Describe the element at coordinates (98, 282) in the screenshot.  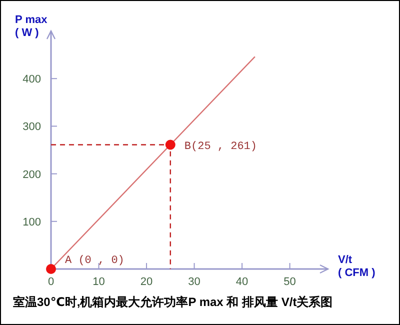
I see `x-tick-label: 10` at that location.